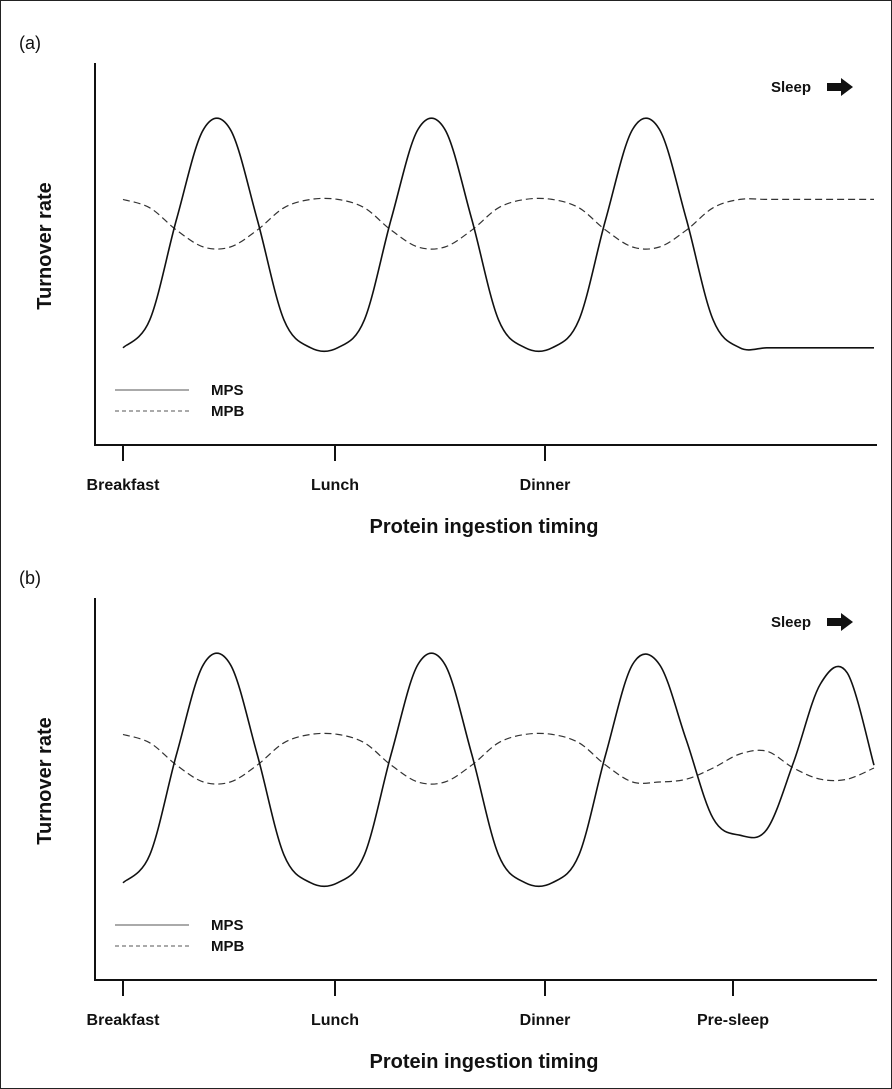 Image resolution: width=892 pixels, height=1089 pixels. Describe the element at coordinates (733, 1020) in the screenshot. I see `x-tick-label: Pre-sleep` at that location.